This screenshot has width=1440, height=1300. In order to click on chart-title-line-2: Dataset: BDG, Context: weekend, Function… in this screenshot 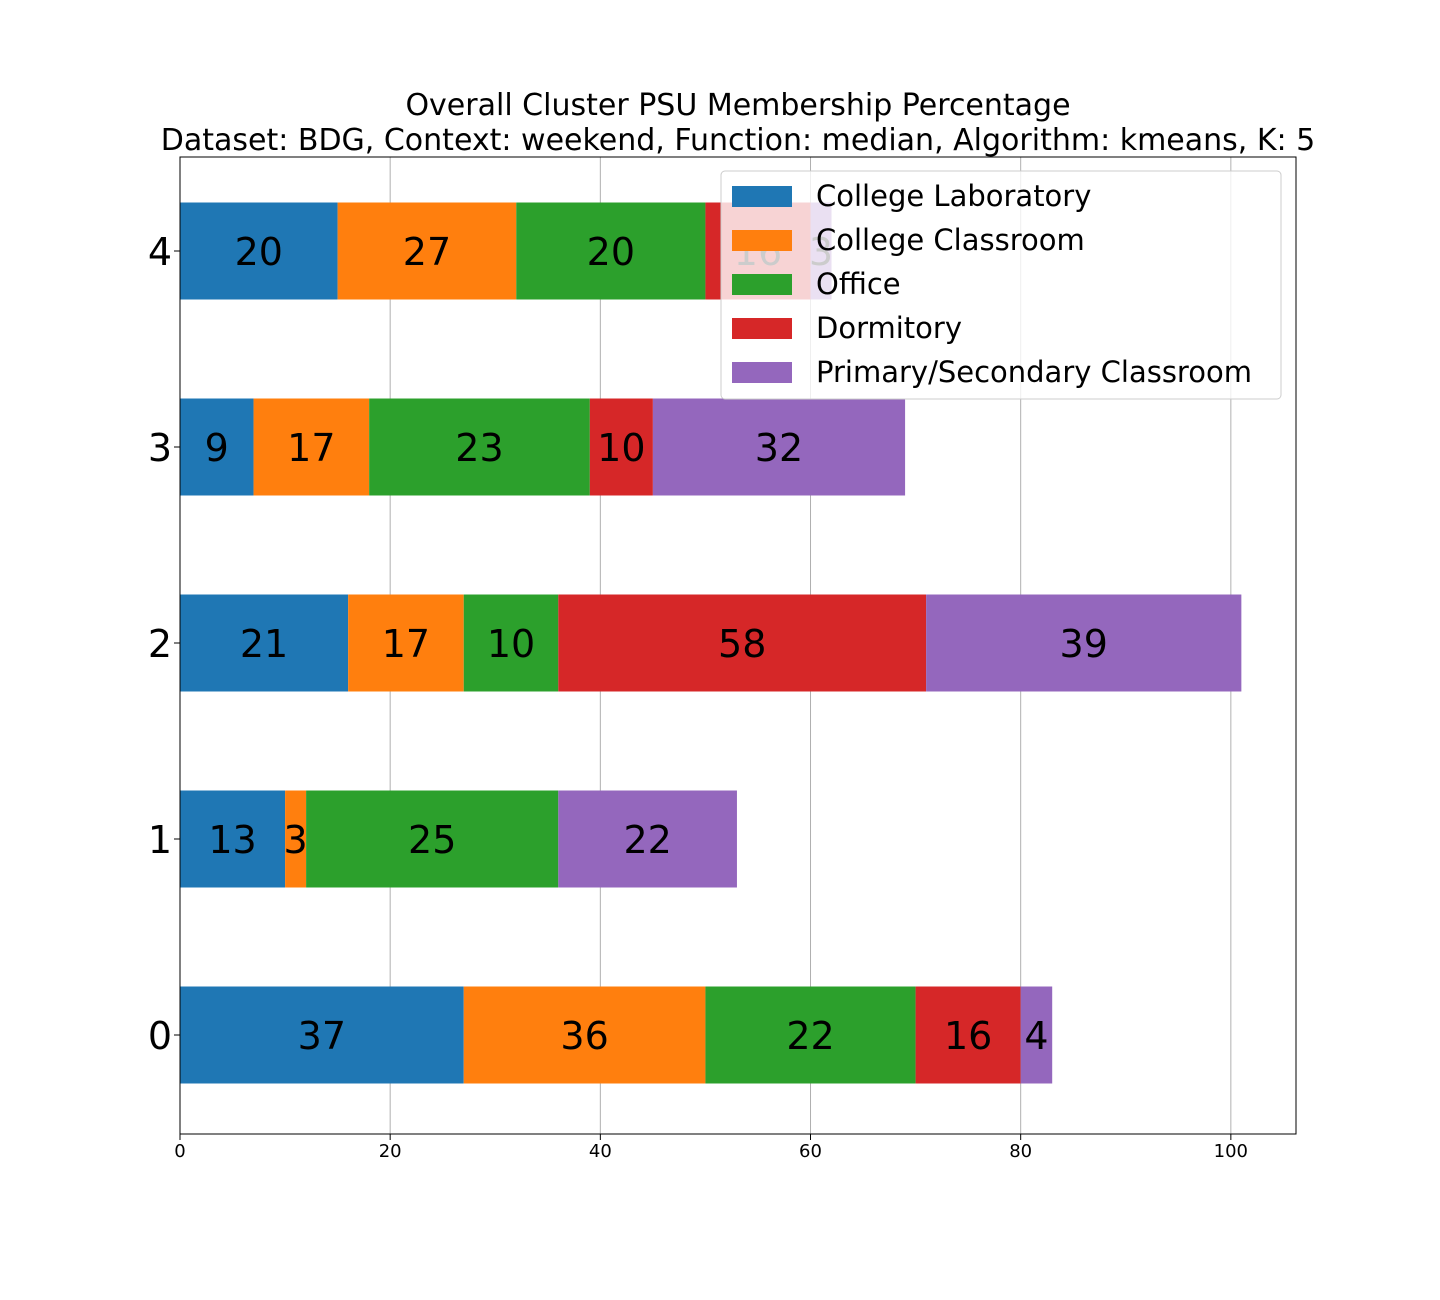, I will do `click(738, 140)`.